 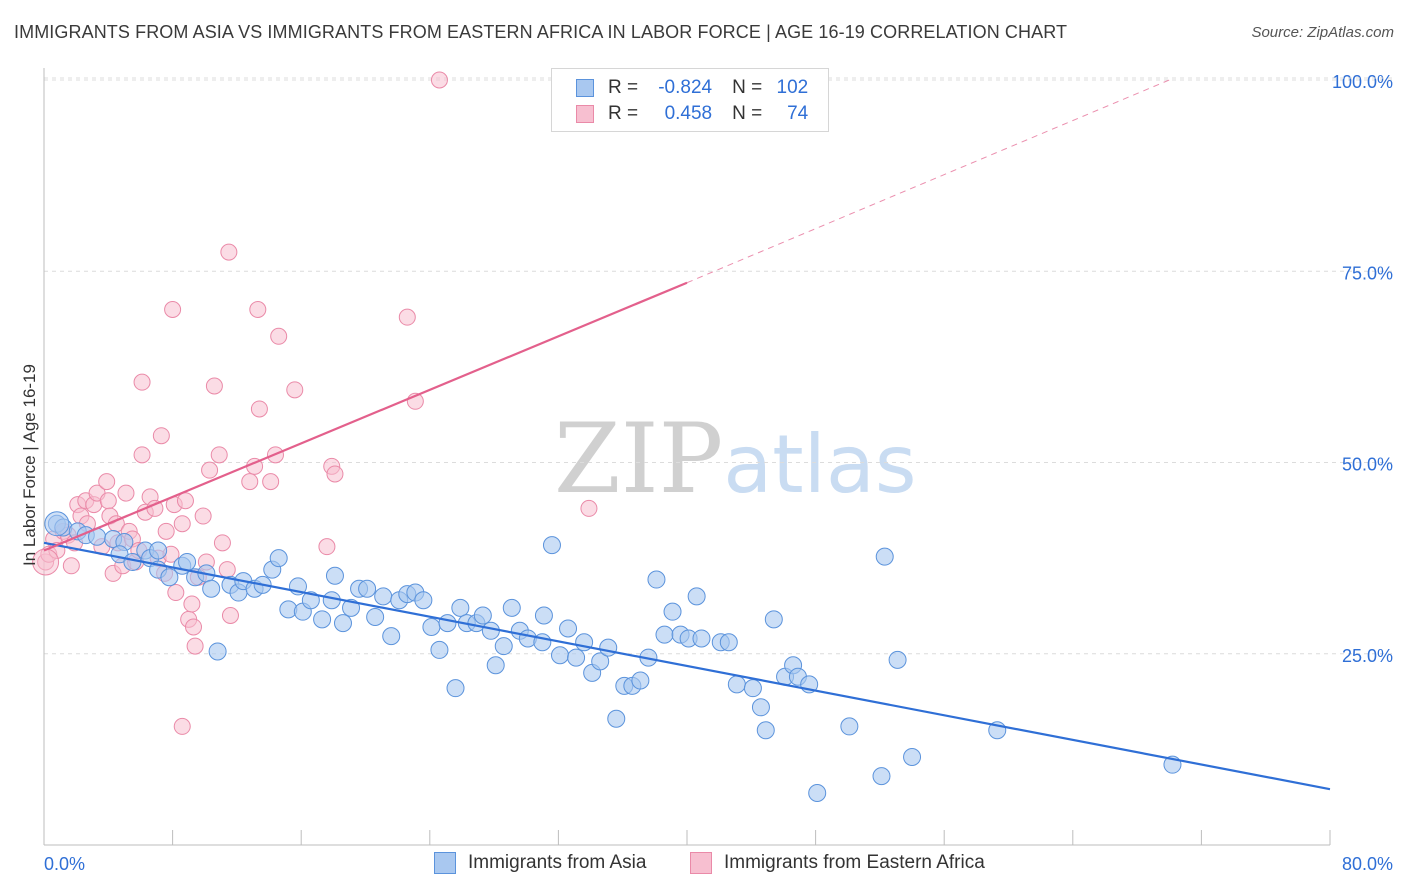 What do you see at coordinates (557, 862) in the screenshot?
I see `legend-label-asia: Immigrants from Asia` at bounding box center [557, 862].